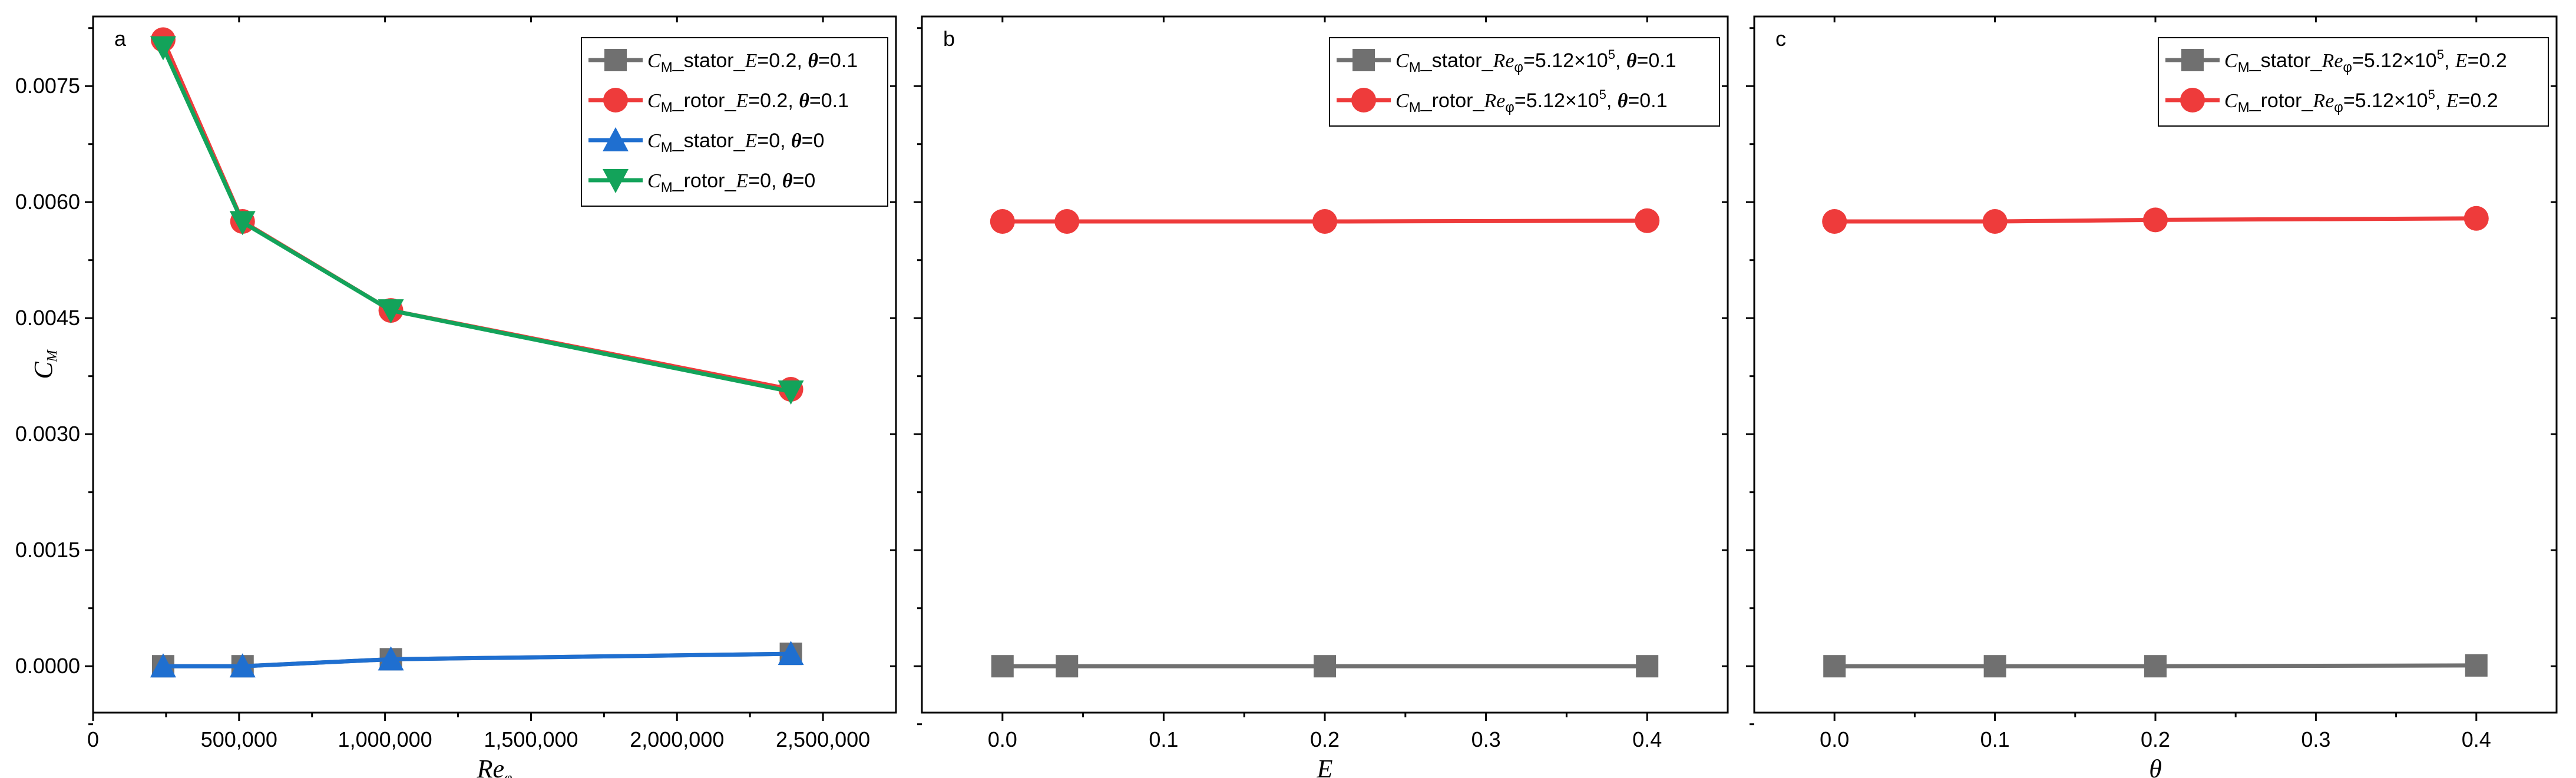 The image size is (2576, 778). I want to click on x-tick-label: 0, so click(93, 739).